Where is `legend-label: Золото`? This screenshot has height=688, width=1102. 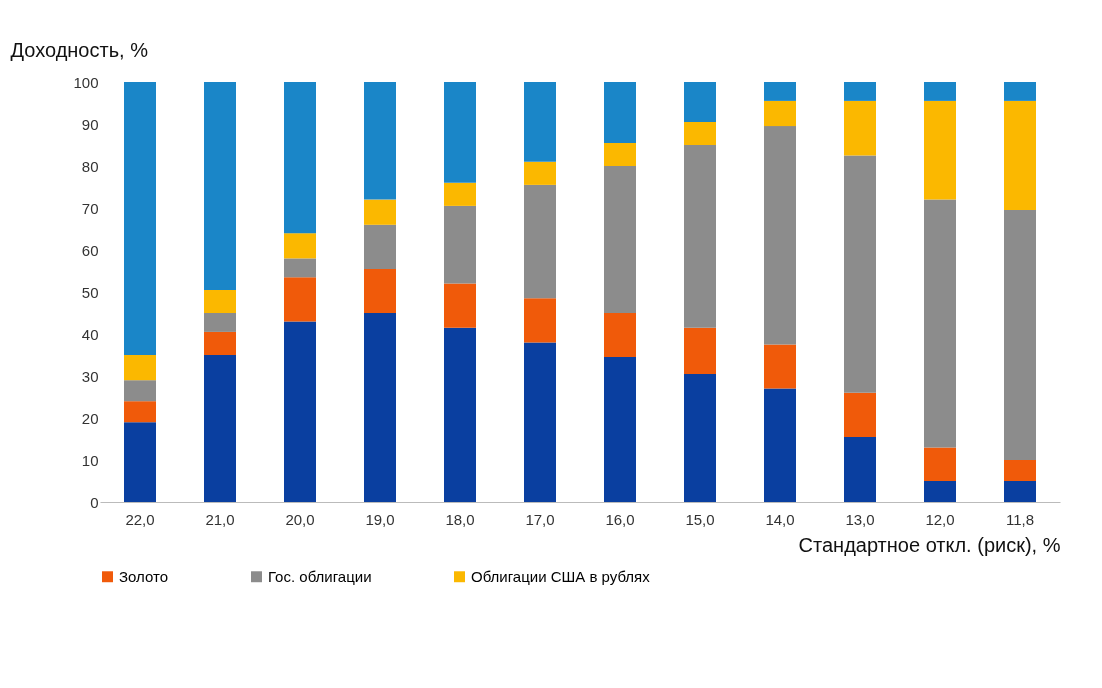 legend-label: Золото is located at coordinates (144, 576).